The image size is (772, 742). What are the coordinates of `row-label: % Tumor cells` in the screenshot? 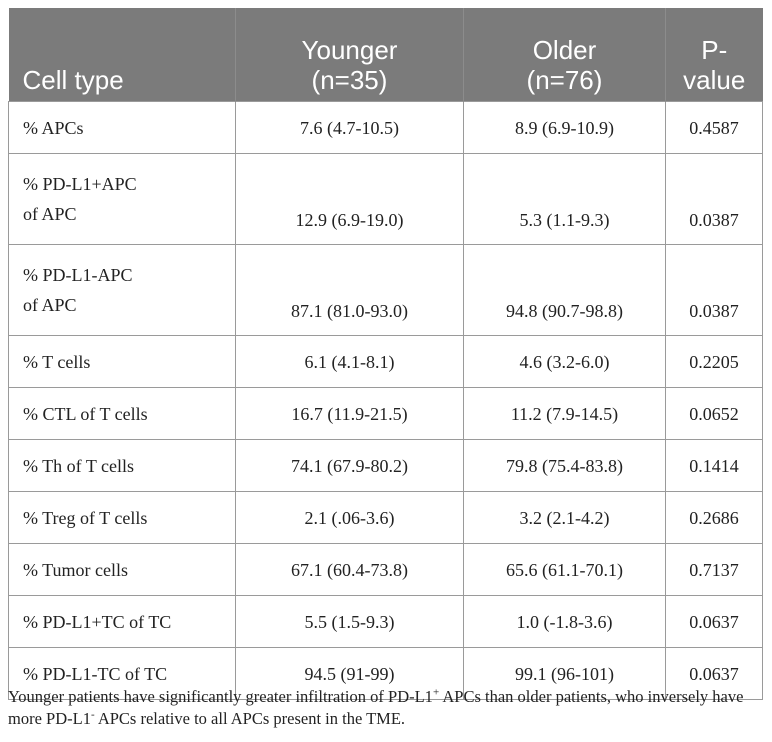 It's located at (122, 569).